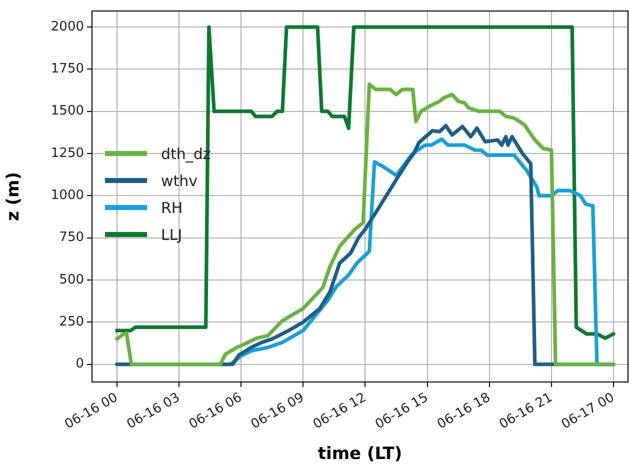  Describe the element at coordinates (67, 111) in the screenshot. I see `y-tick-label: 1500` at that location.